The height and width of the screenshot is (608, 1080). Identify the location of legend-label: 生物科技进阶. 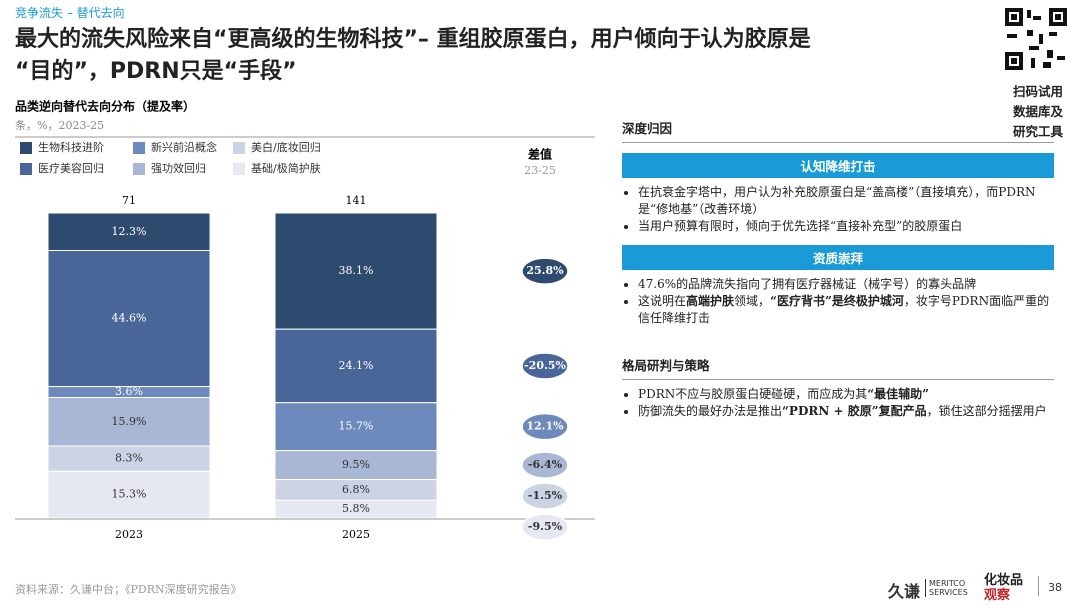
(71, 147).